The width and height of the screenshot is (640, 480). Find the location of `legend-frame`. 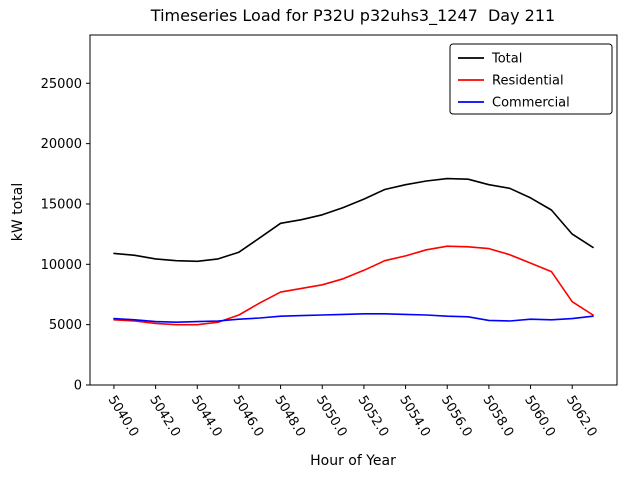

legend-frame is located at coordinates (531, 79).